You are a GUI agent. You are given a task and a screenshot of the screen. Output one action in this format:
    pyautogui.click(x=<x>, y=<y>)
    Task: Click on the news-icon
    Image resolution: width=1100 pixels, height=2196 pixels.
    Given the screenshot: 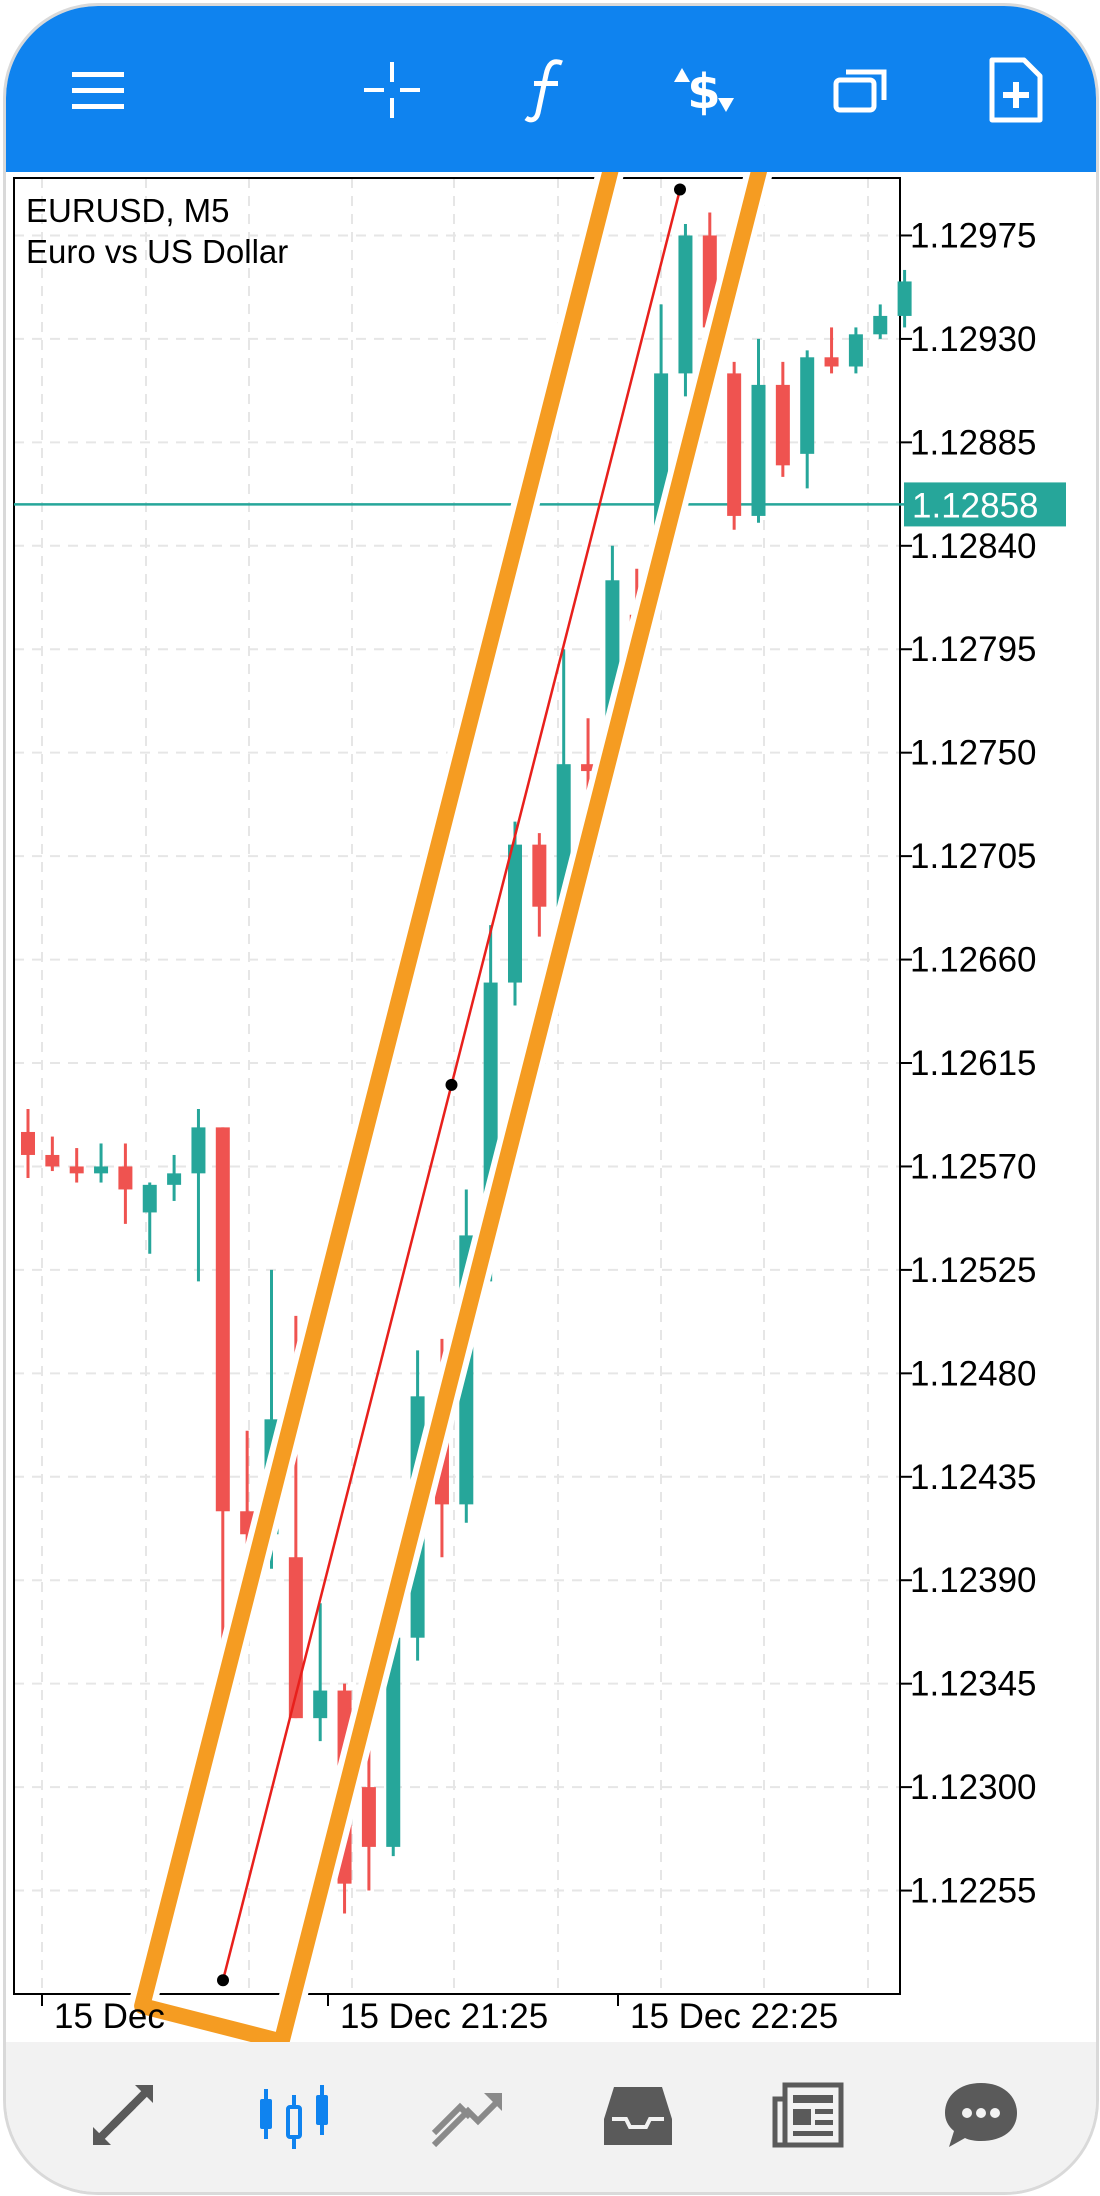 What is the action you would take?
    pyautogui.click(x=809, y=2115)
    